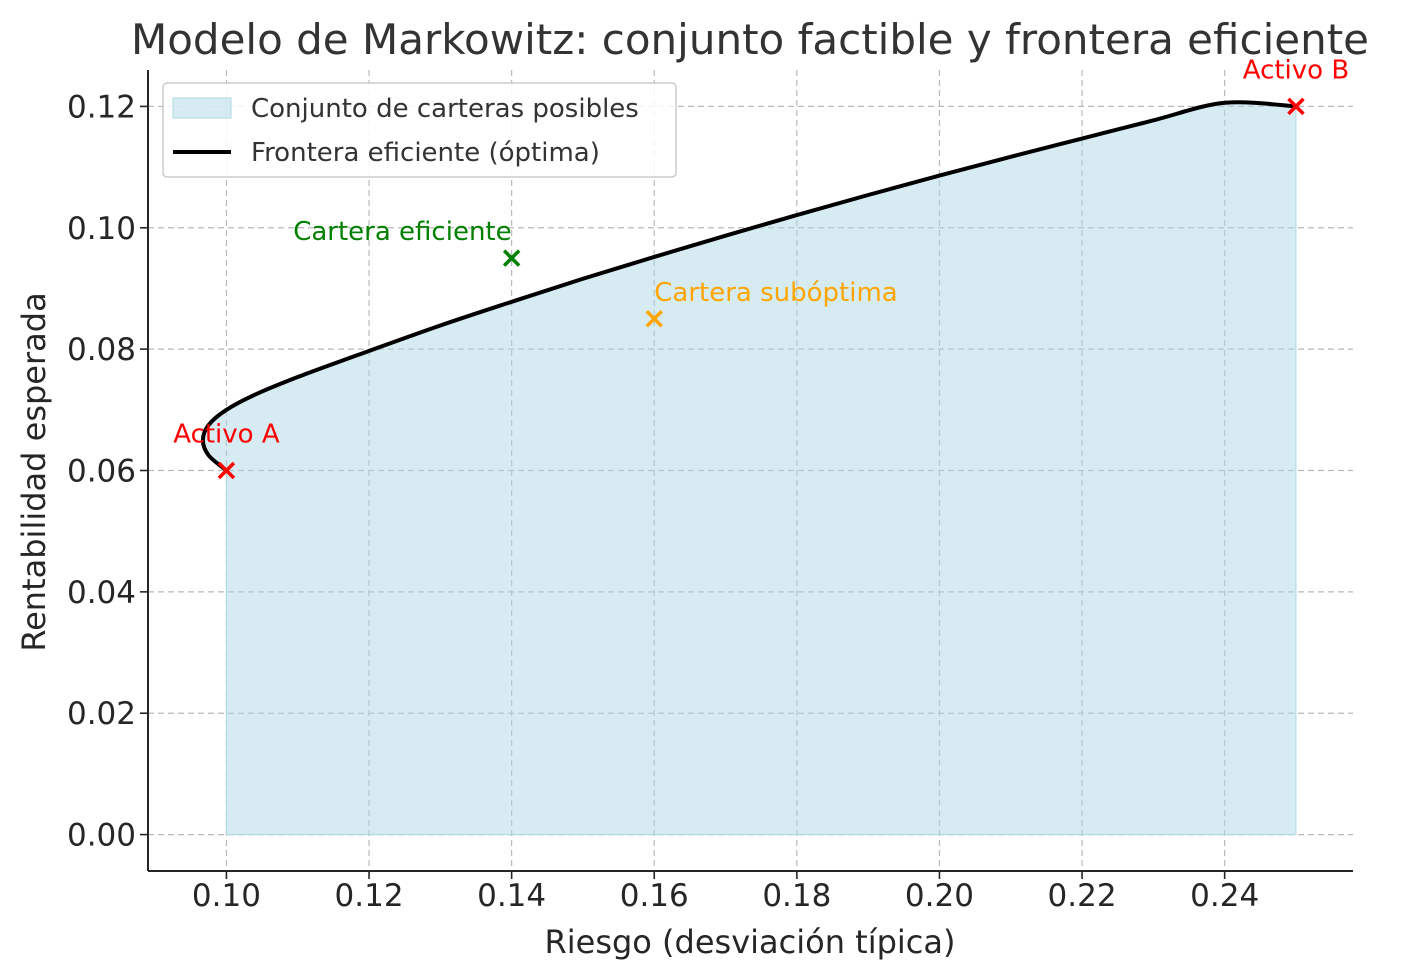 The image size is (1426, 979). I want to click on point-label: Cartera eficiente, so click(402, 232).